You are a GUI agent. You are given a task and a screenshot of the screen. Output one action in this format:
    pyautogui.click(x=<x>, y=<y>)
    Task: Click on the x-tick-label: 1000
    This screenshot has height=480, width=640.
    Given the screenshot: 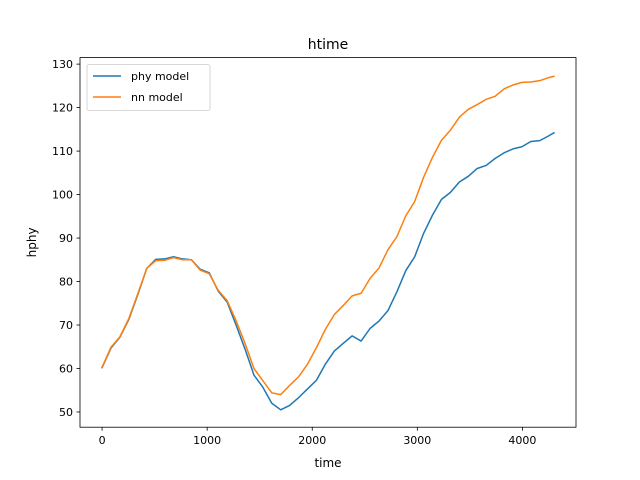 What is the action you would take?
    pyautogui.click(x=207, y=440)
    